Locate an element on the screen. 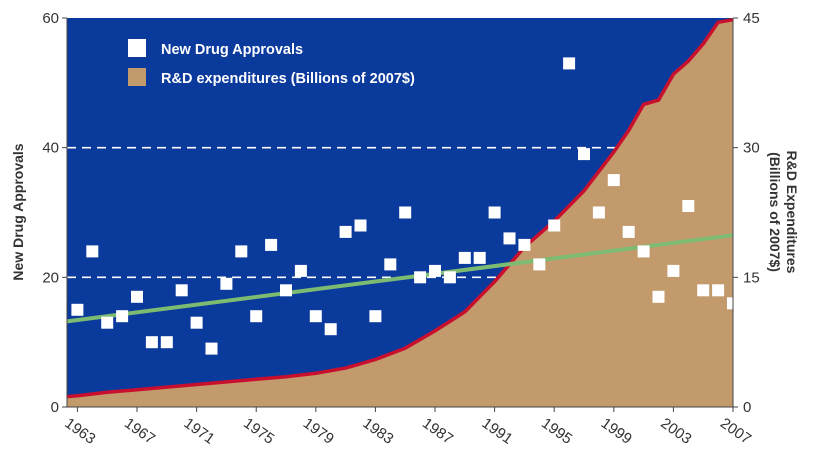 The height and width of the screenshot is (452, 817). x-tick-label: 1971 is located at coordinates (199, 431).